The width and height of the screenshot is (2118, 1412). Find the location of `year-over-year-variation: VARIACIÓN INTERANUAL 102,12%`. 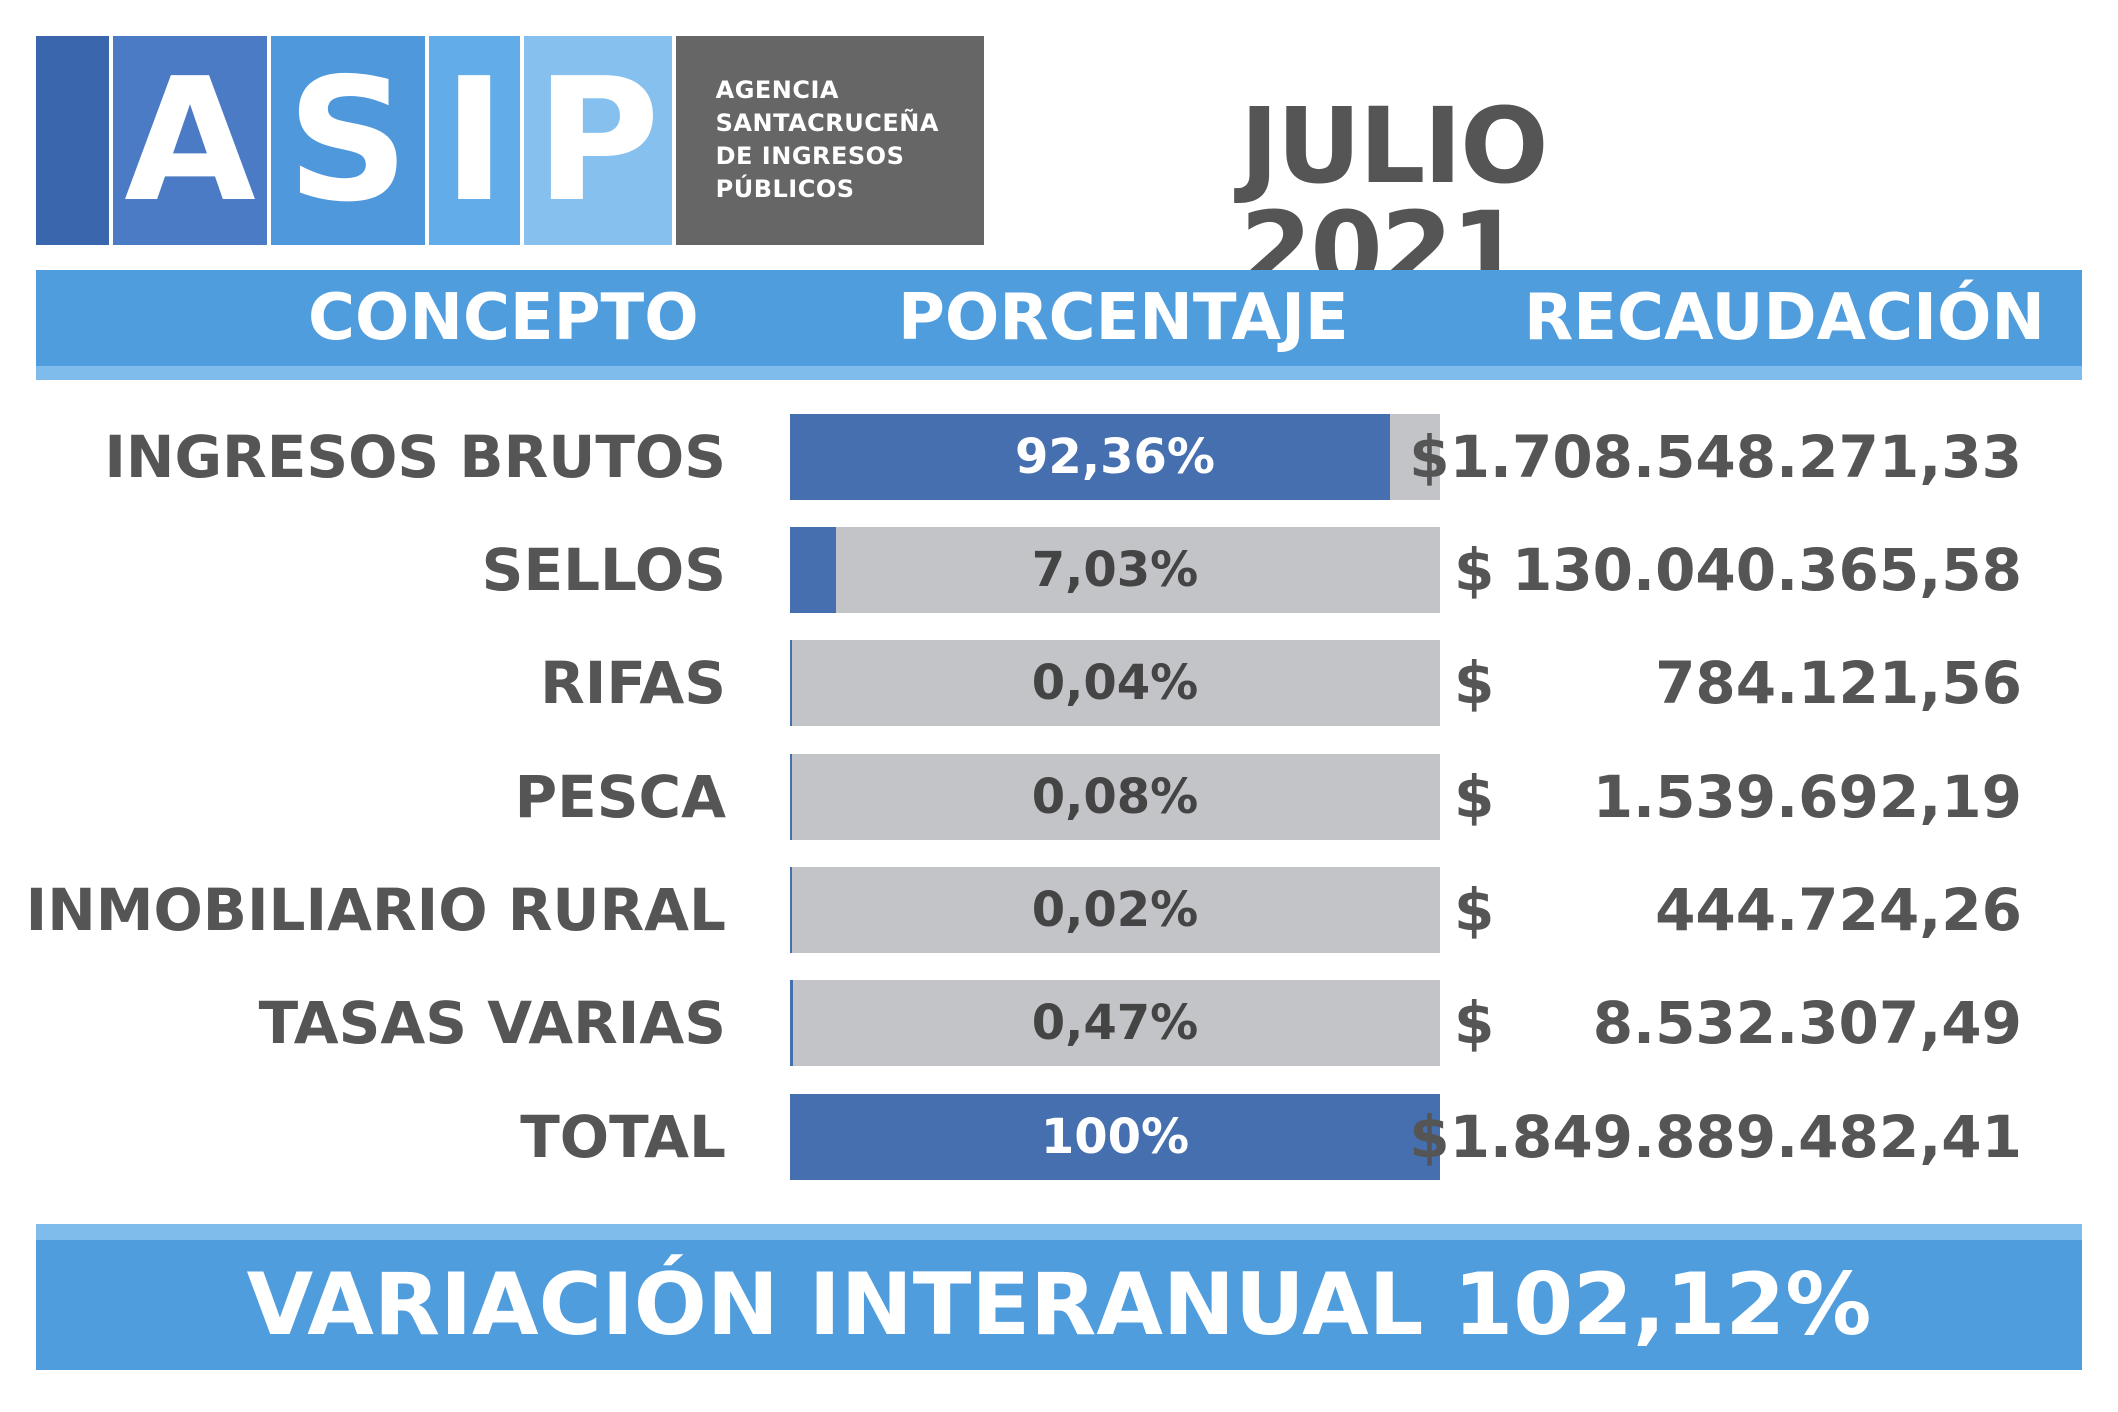

year-over-year-variation: VARIACIÓN INTERANUAL 102,12% is located at coordinates (1059, 1305).